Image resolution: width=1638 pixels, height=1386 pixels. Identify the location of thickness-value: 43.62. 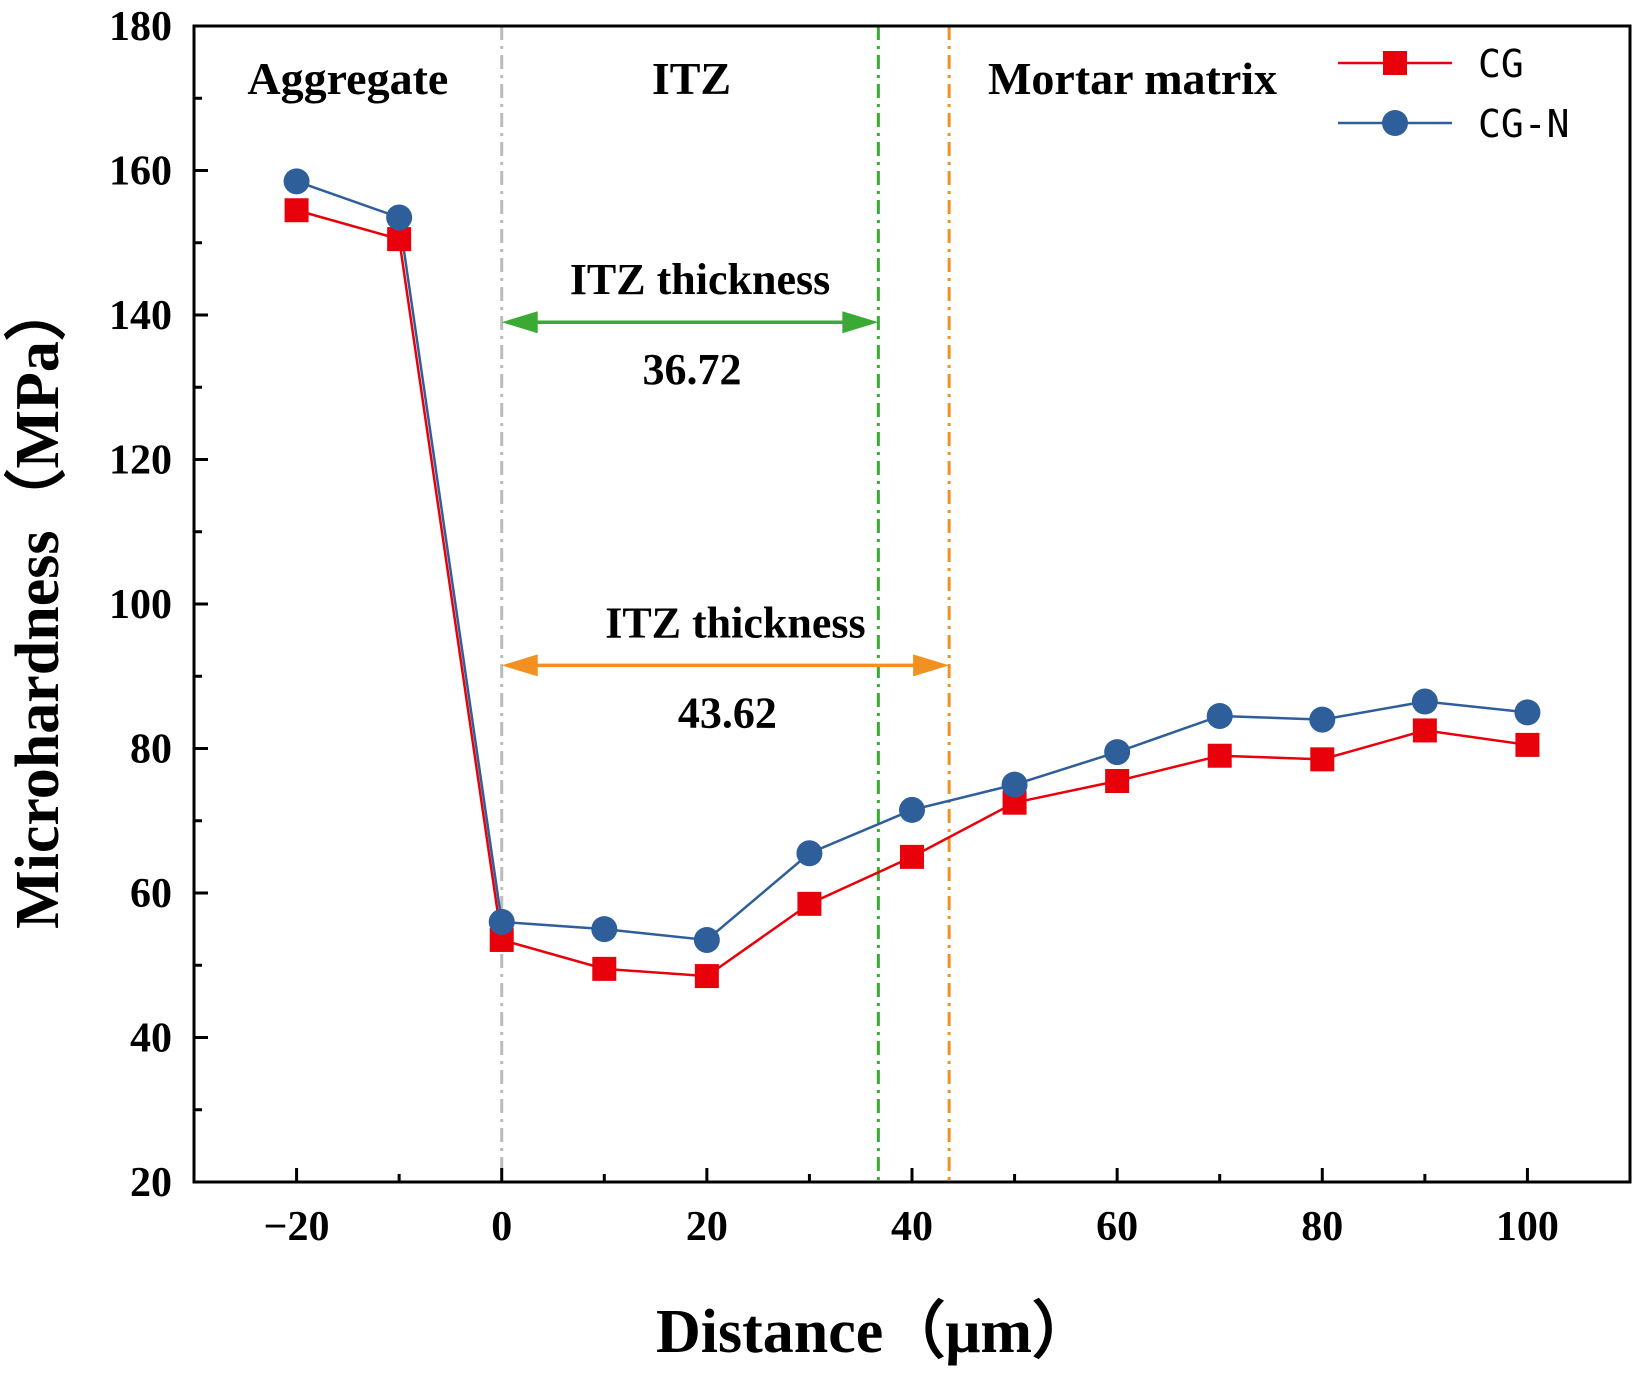
(727, 712).